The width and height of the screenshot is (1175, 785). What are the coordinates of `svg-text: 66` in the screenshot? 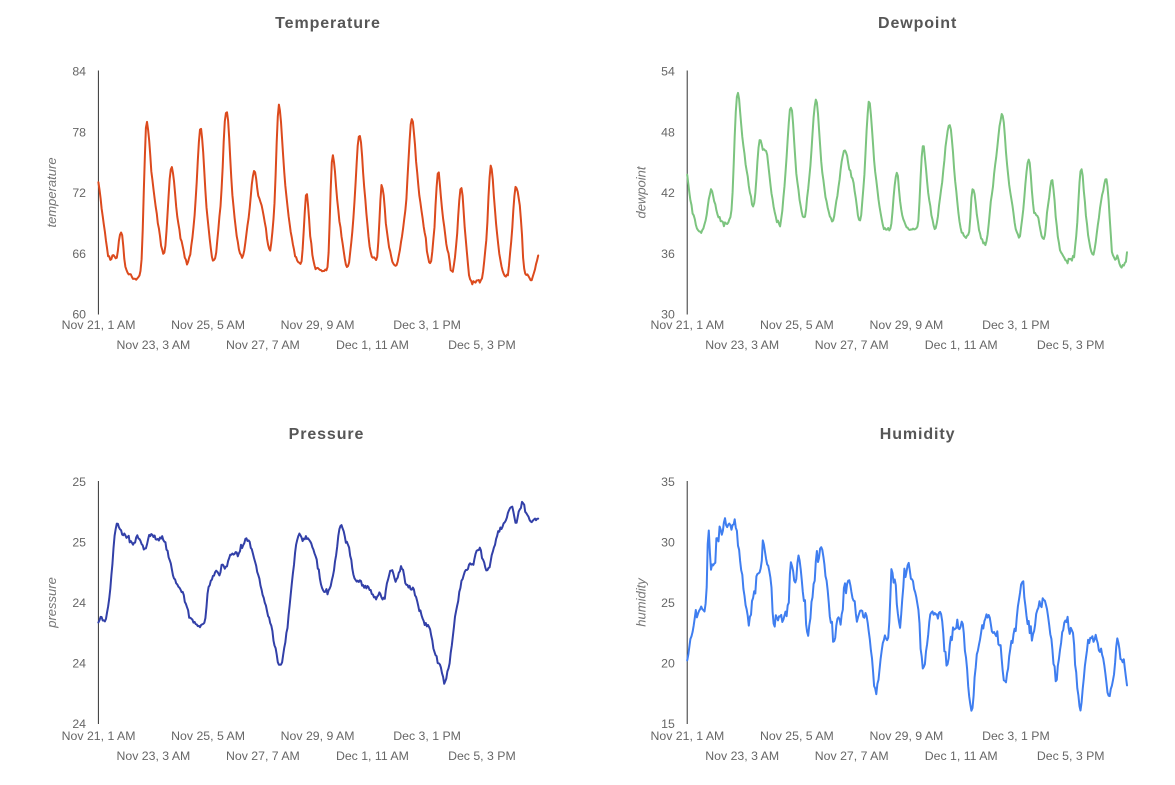 It's located at (79, 254).